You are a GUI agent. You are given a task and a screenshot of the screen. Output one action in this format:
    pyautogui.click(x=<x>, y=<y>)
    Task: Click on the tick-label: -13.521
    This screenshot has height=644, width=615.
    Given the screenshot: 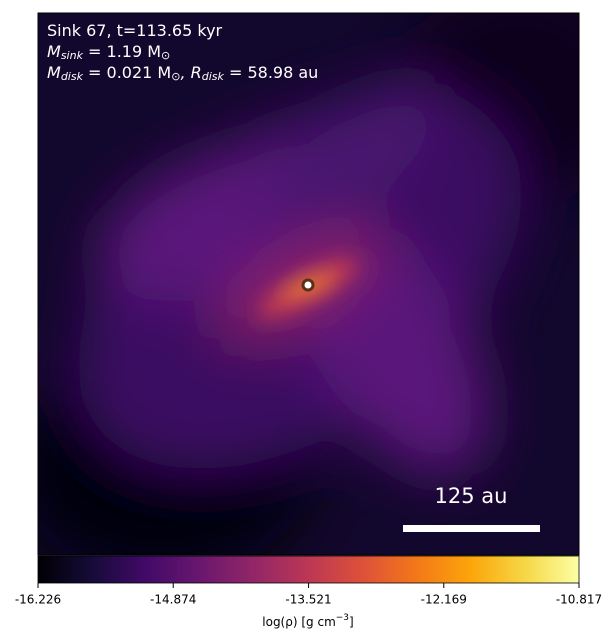 What is the action you would take?
    pyautogui.click(x=308, y=600)
    